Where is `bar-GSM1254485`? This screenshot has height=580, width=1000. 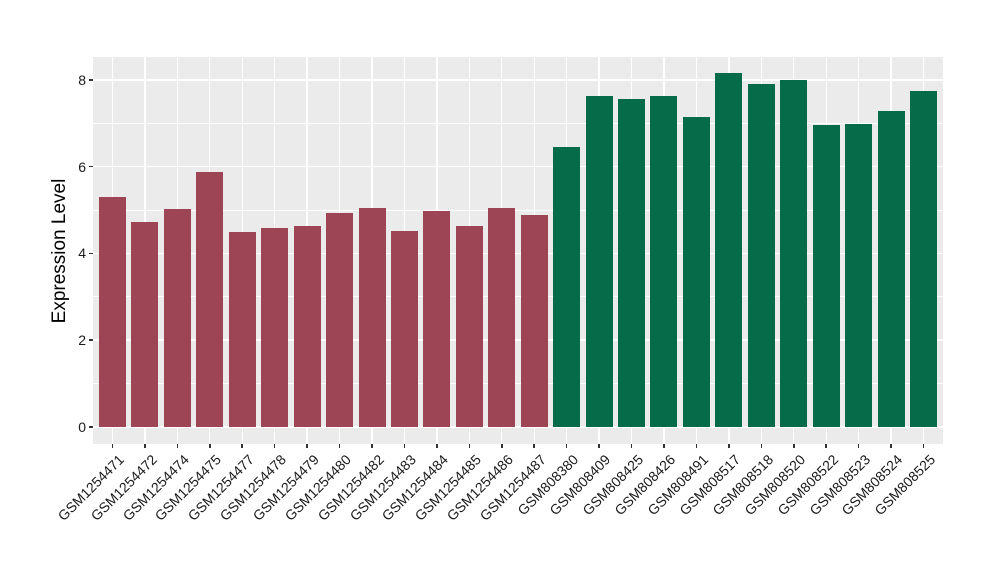
bar-GSM1254485 is located at coordinates (469, 326).